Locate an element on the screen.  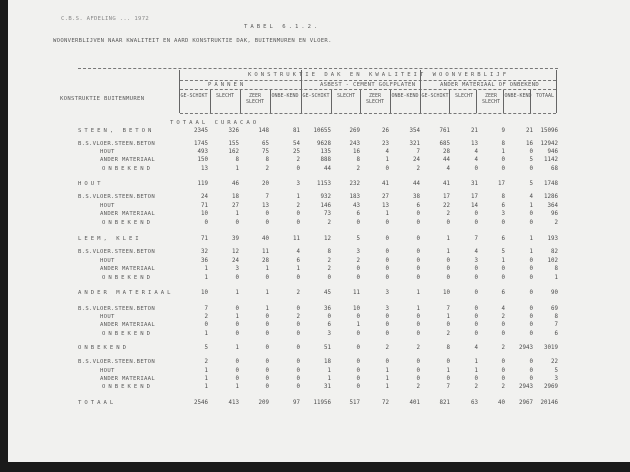
cell-value: 73 is located at coordinates (327, 214).